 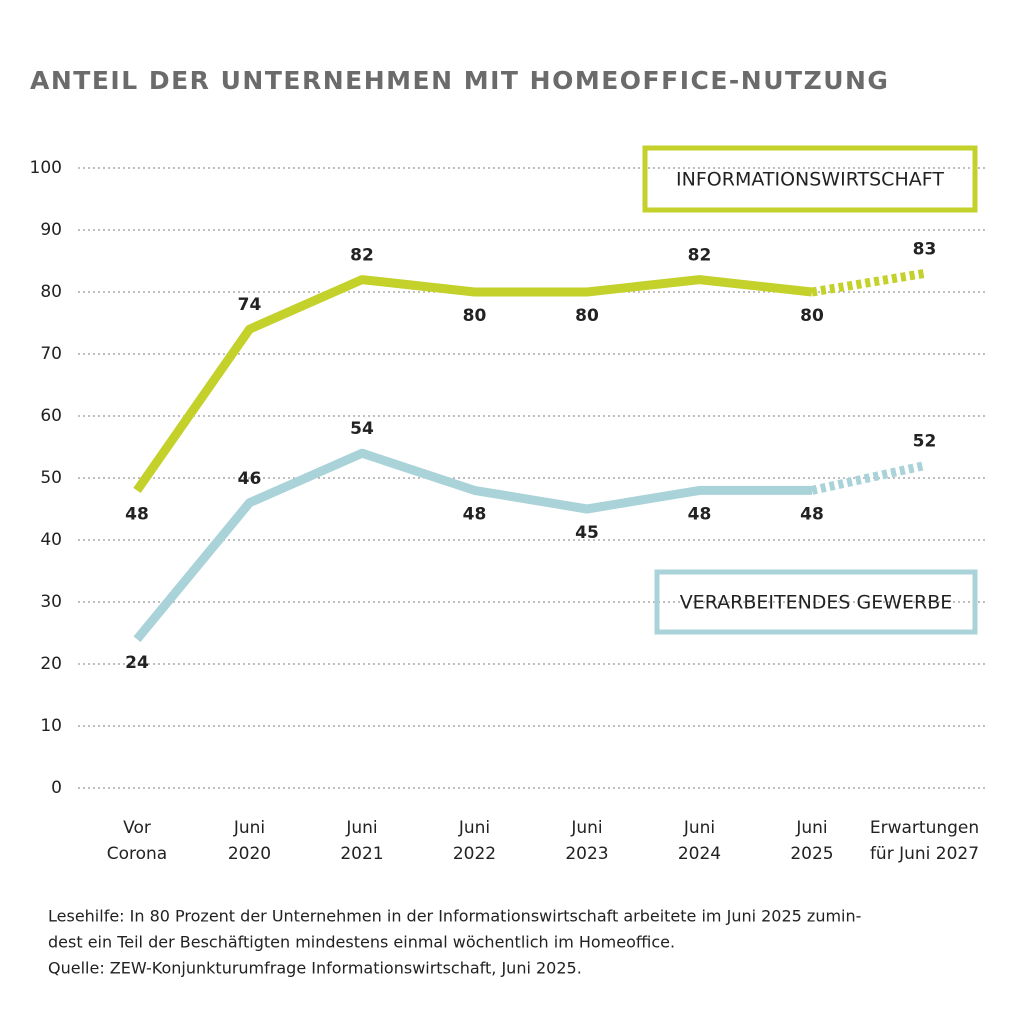 I want to click on y-tick-label: 60, so click(x=51, y=416).